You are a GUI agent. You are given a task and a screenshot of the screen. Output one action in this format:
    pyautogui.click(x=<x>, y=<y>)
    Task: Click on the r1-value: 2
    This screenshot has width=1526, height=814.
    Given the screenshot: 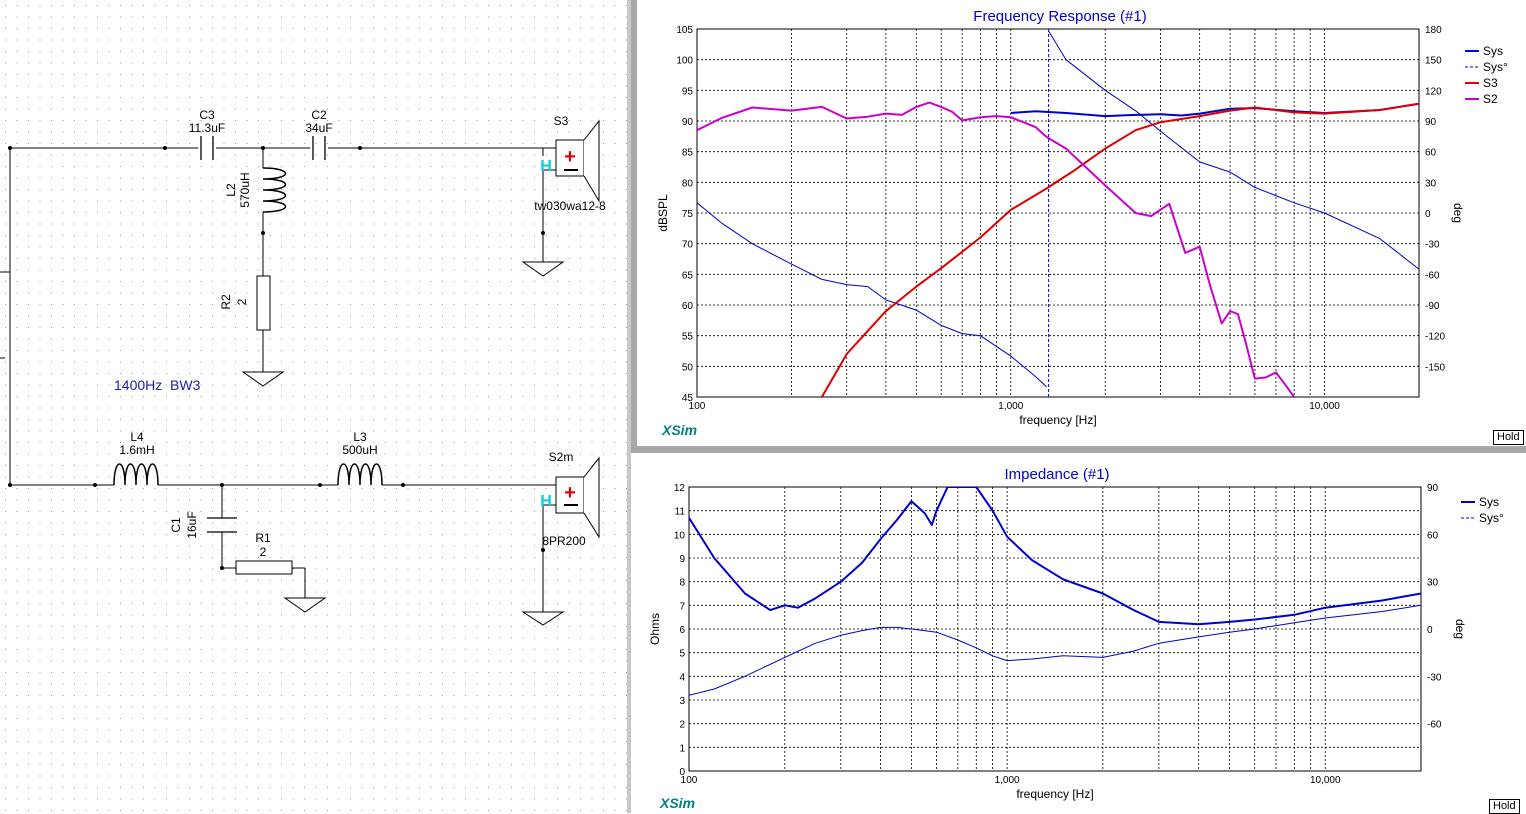 What is the action you would take?
    pyautogui.click(x=263, y=552)
    